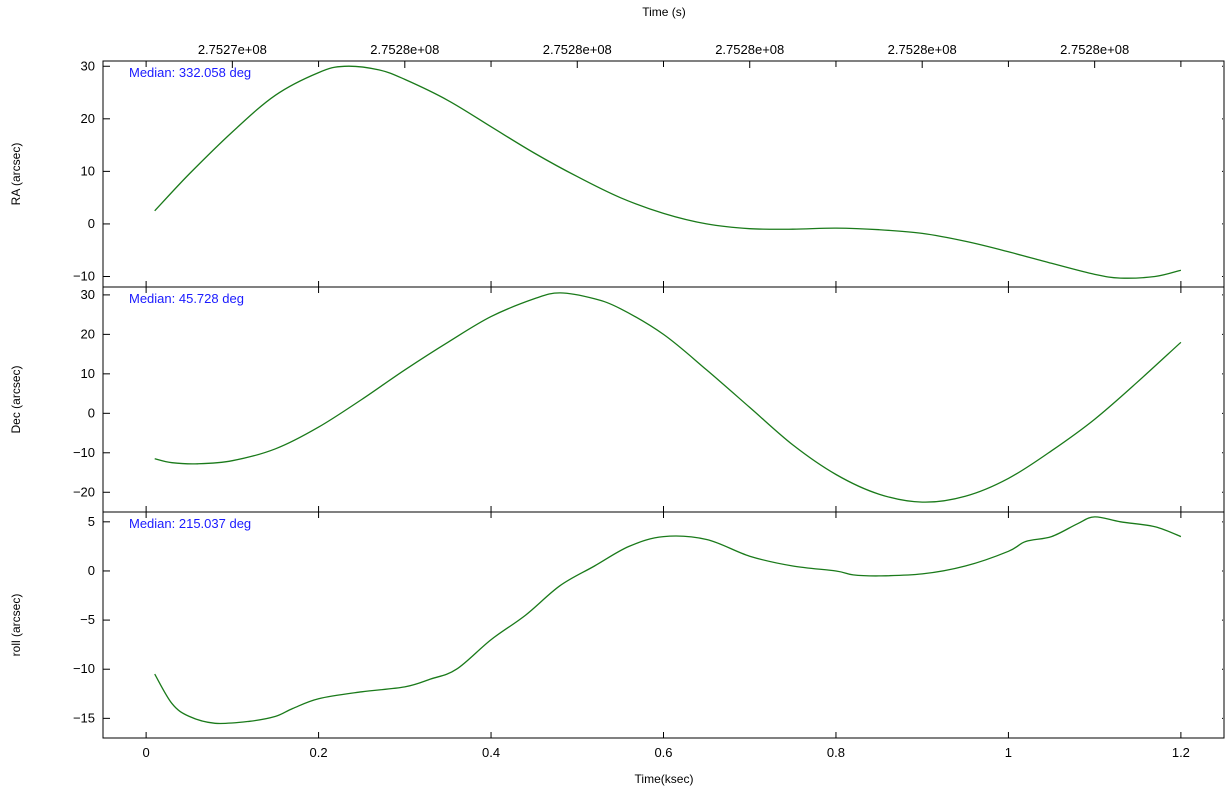  I want to click on x-tick-label-0: 0, so click(145, 752).